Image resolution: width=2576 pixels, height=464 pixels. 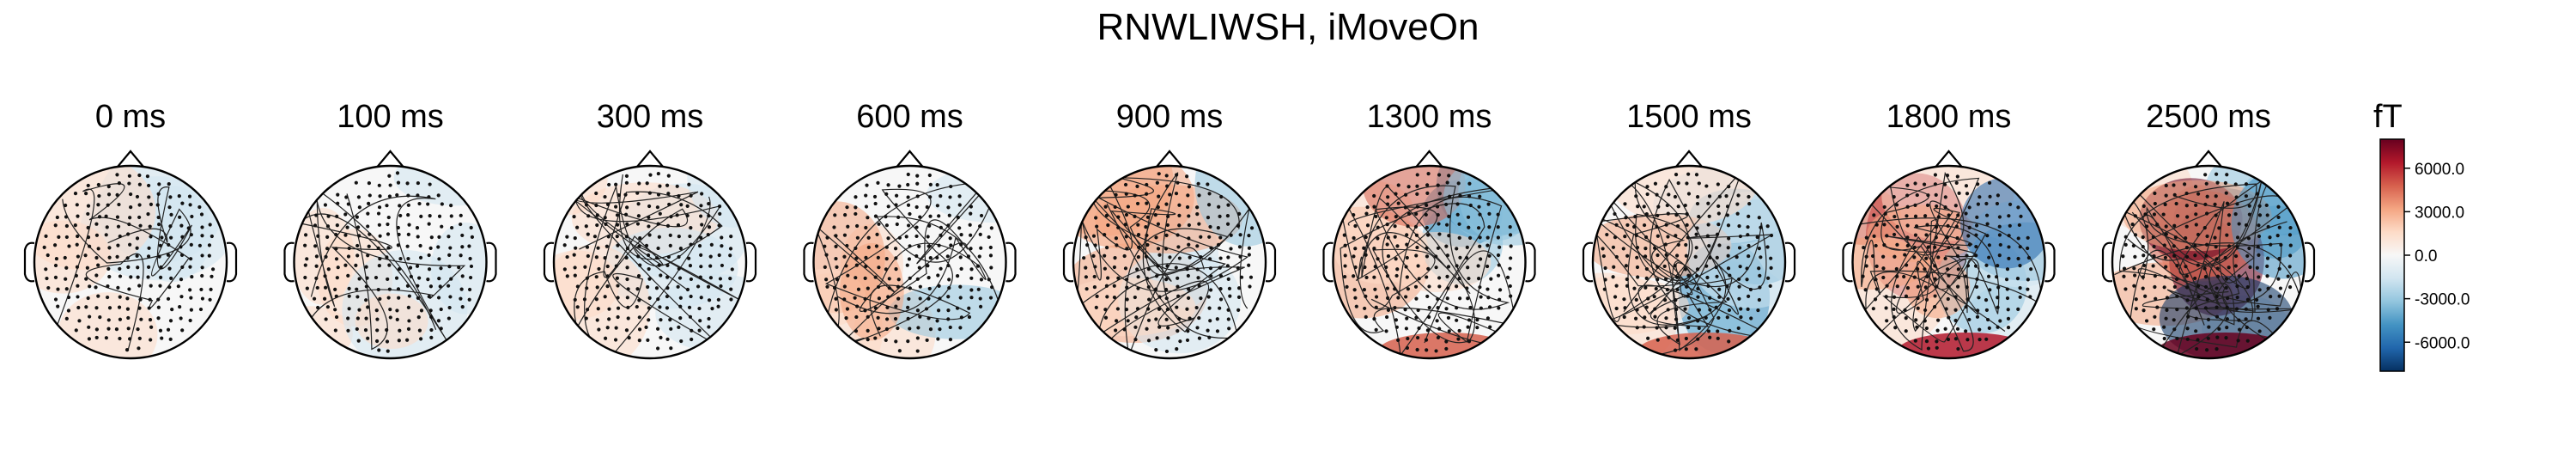 I want to click on colorbar-tick-label: 0.0, so click(x=2426, y=256).